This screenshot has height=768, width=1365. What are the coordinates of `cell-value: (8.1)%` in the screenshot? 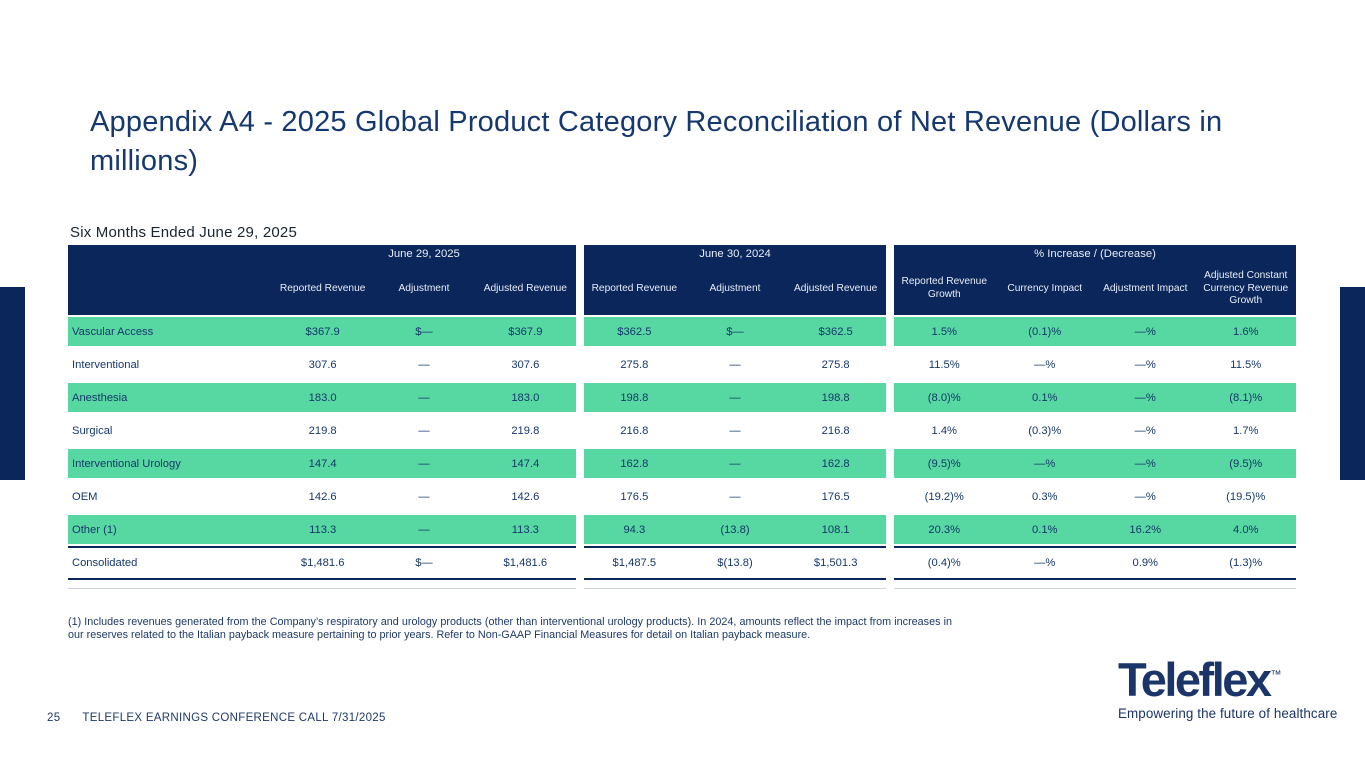 It's located at (1245, 397).